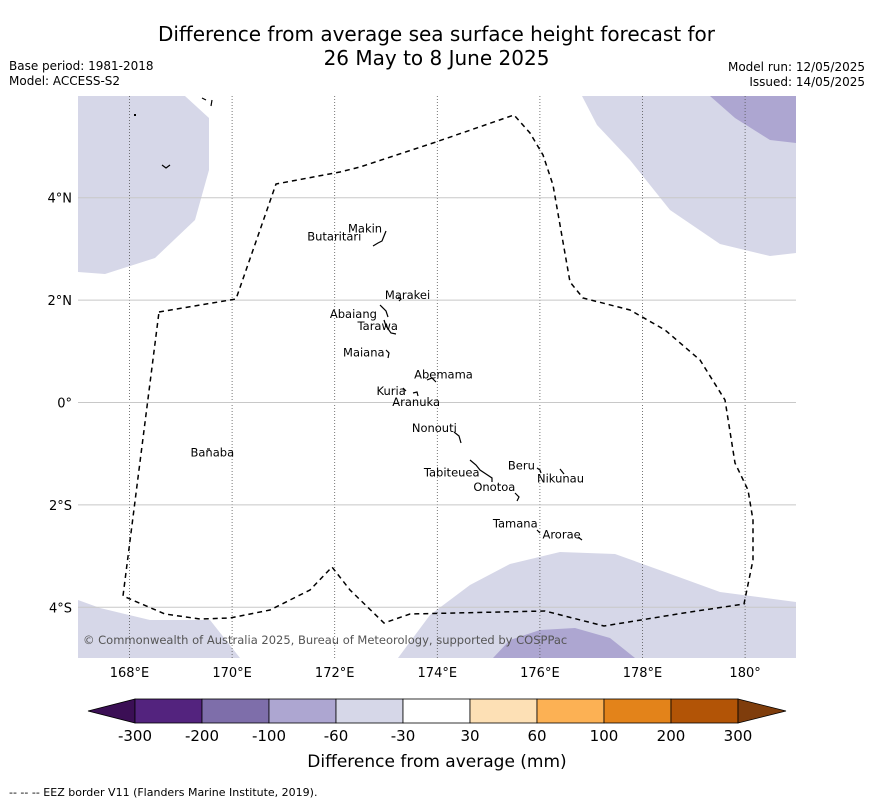  What do you see at coordinates (443, 374) in the screenshot?
I see `island-label-abemama: Abemama` at bounding box center [443, 374].